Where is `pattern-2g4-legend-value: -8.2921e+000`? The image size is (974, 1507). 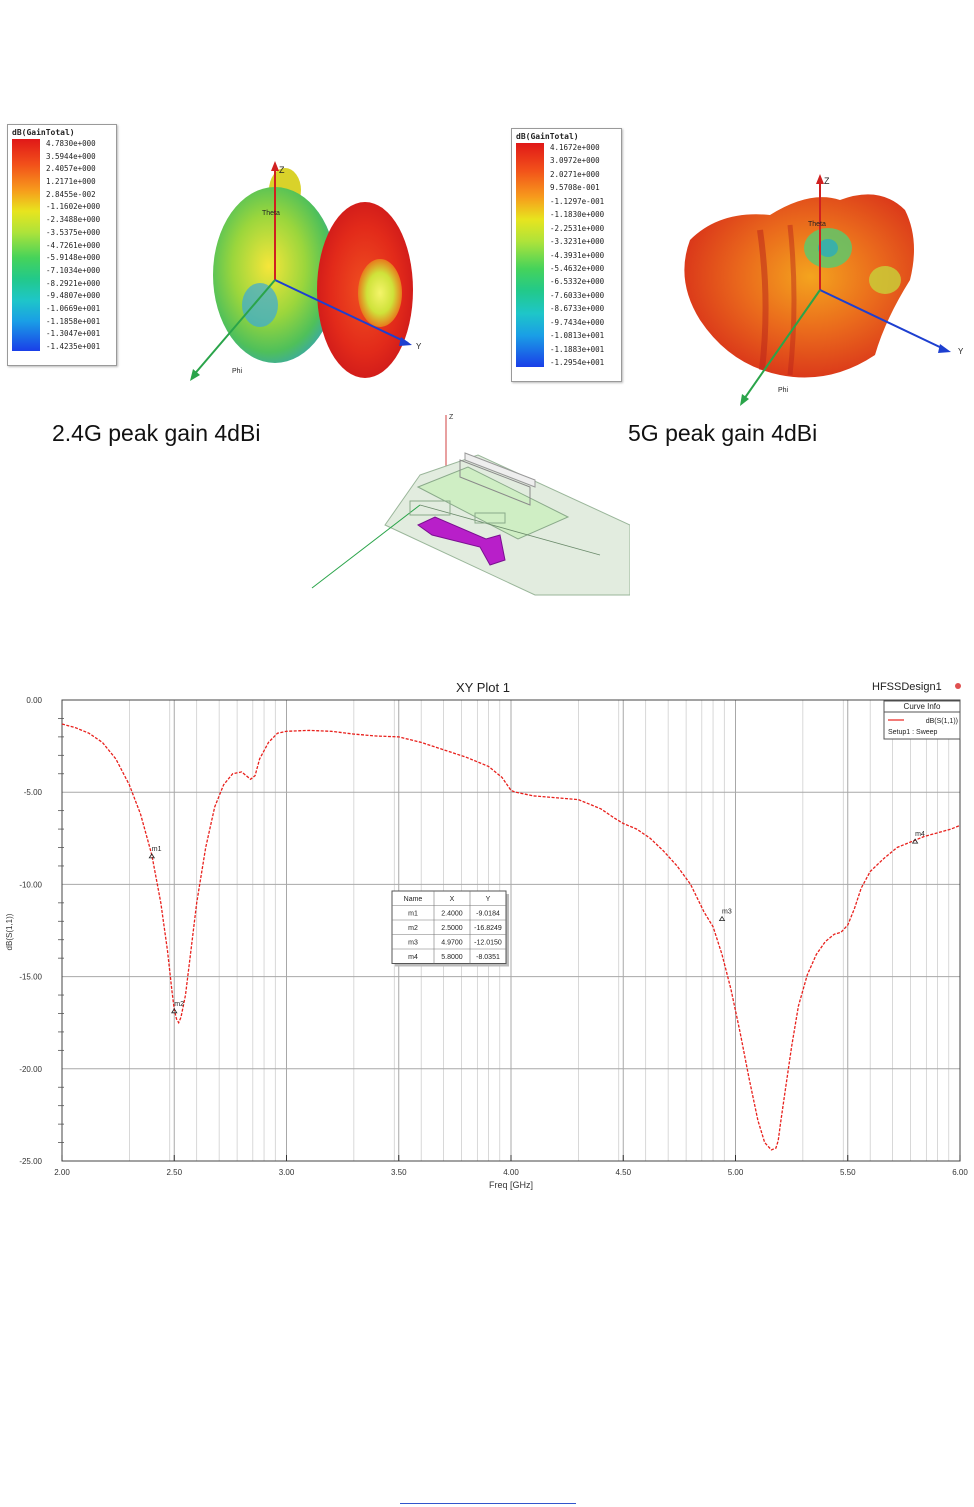
pattern-2g4-legend-value: -8.2921e+000 is located at coordinates (73, 283).